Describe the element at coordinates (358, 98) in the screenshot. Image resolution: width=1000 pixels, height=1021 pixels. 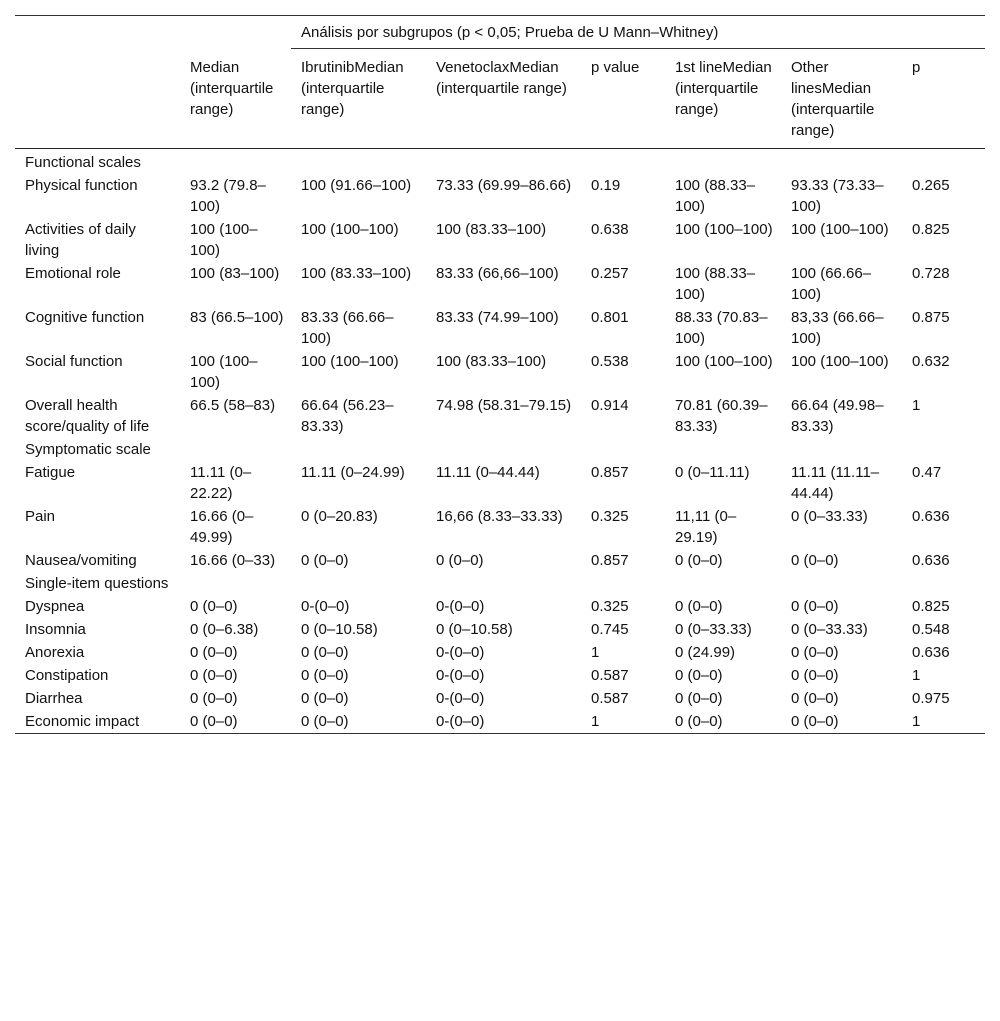
I see `column-header: IbrutinibMedian (interquartile range)` at that location.